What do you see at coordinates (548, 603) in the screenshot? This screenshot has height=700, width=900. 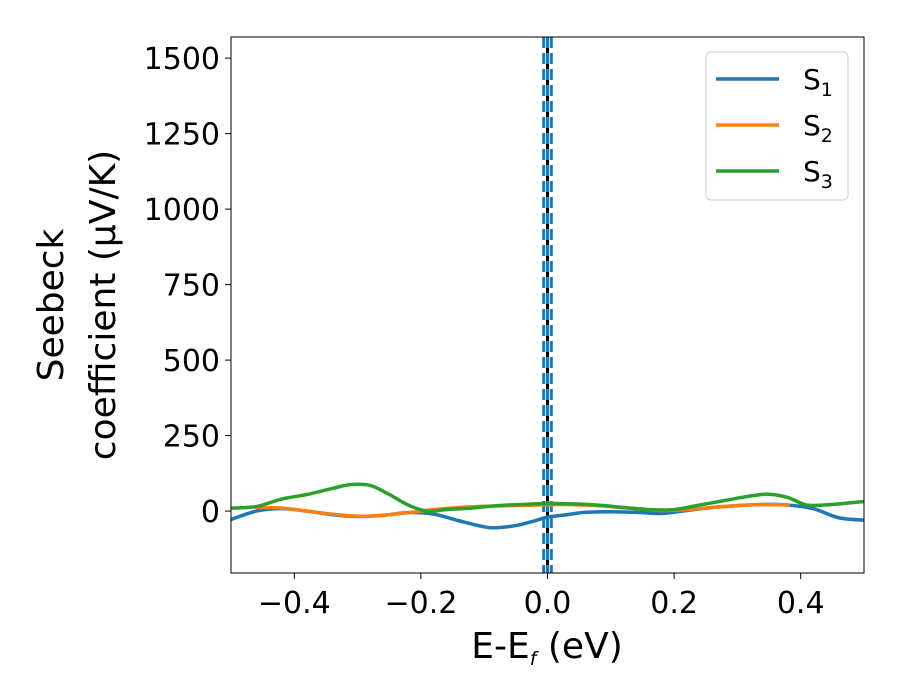 I see `x-tick-label: 0.0` at bounding box center [548, 603].